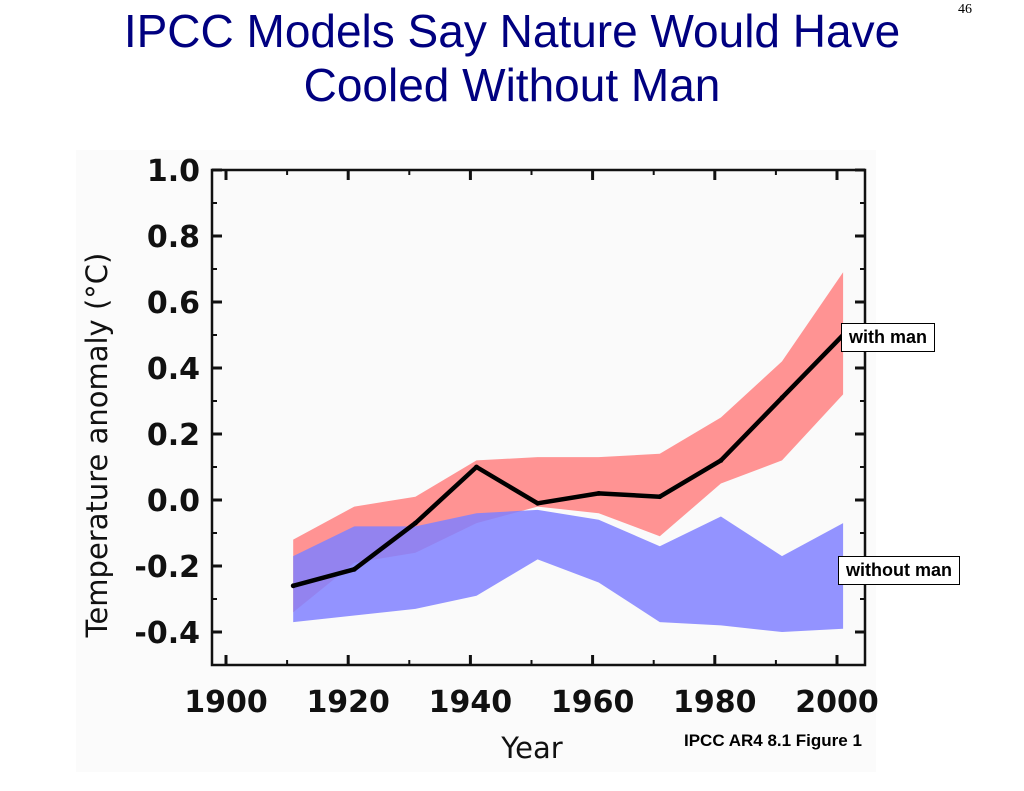 The image size is (1024, 791). Describe the element at coordinates (531, 702) in the screenshot. I see `x-tick-labels: 1900 1920 1940 1960 1980 2000` at that location.